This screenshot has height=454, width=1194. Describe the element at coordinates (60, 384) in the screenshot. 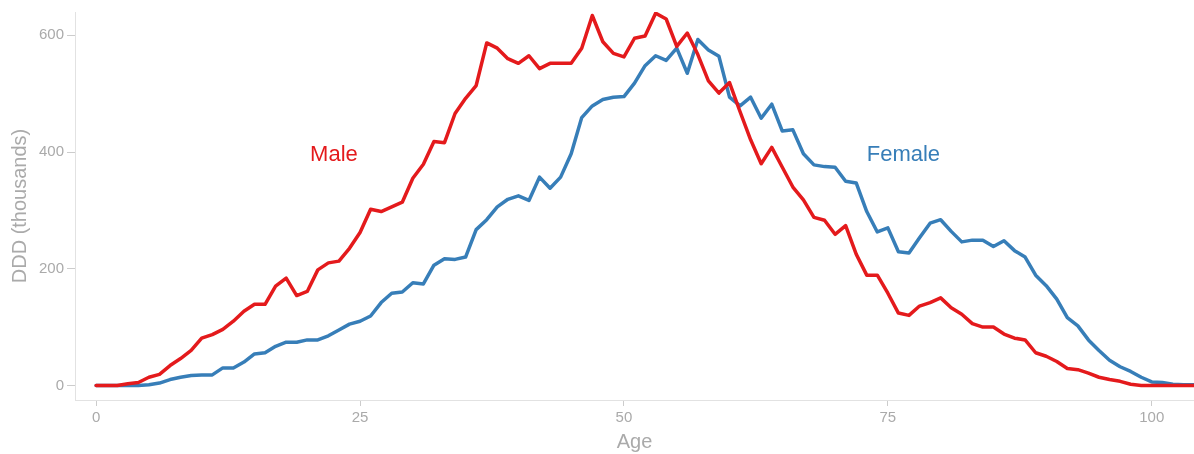

I see `y-tick-label: 0` at that location.